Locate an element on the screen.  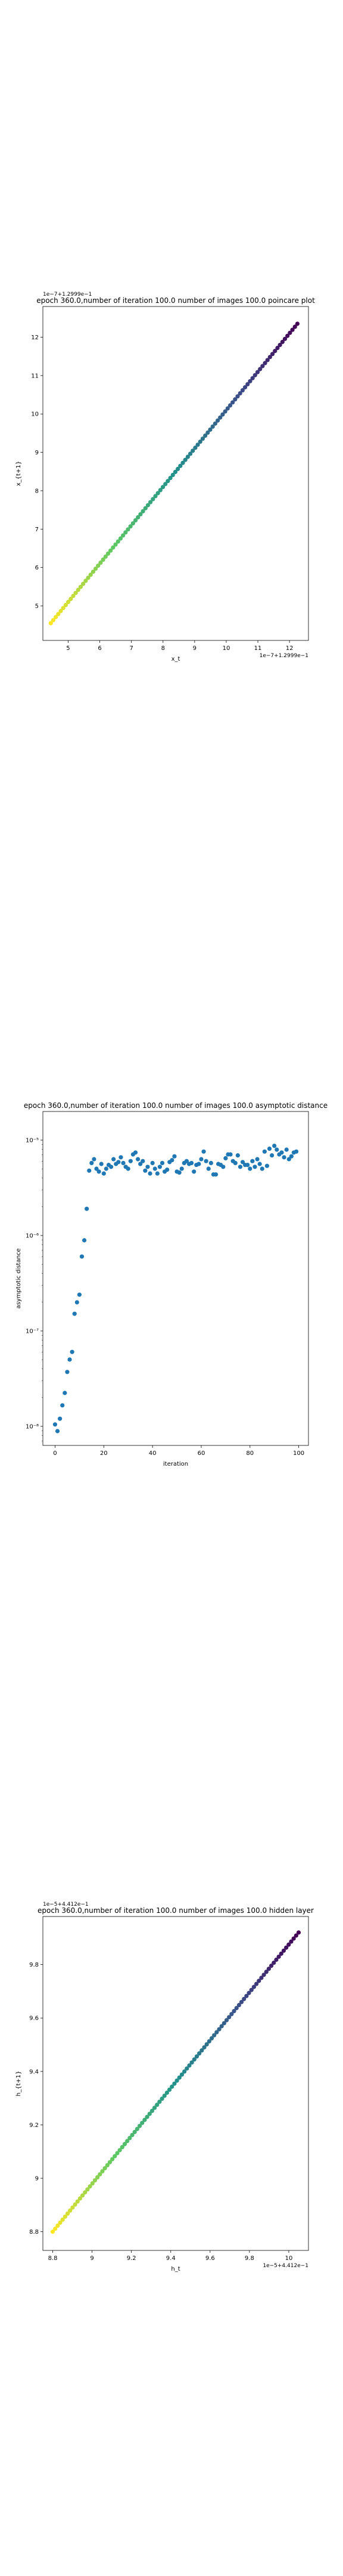
y-tick-label: 10 is located at coordinates (35, 414).